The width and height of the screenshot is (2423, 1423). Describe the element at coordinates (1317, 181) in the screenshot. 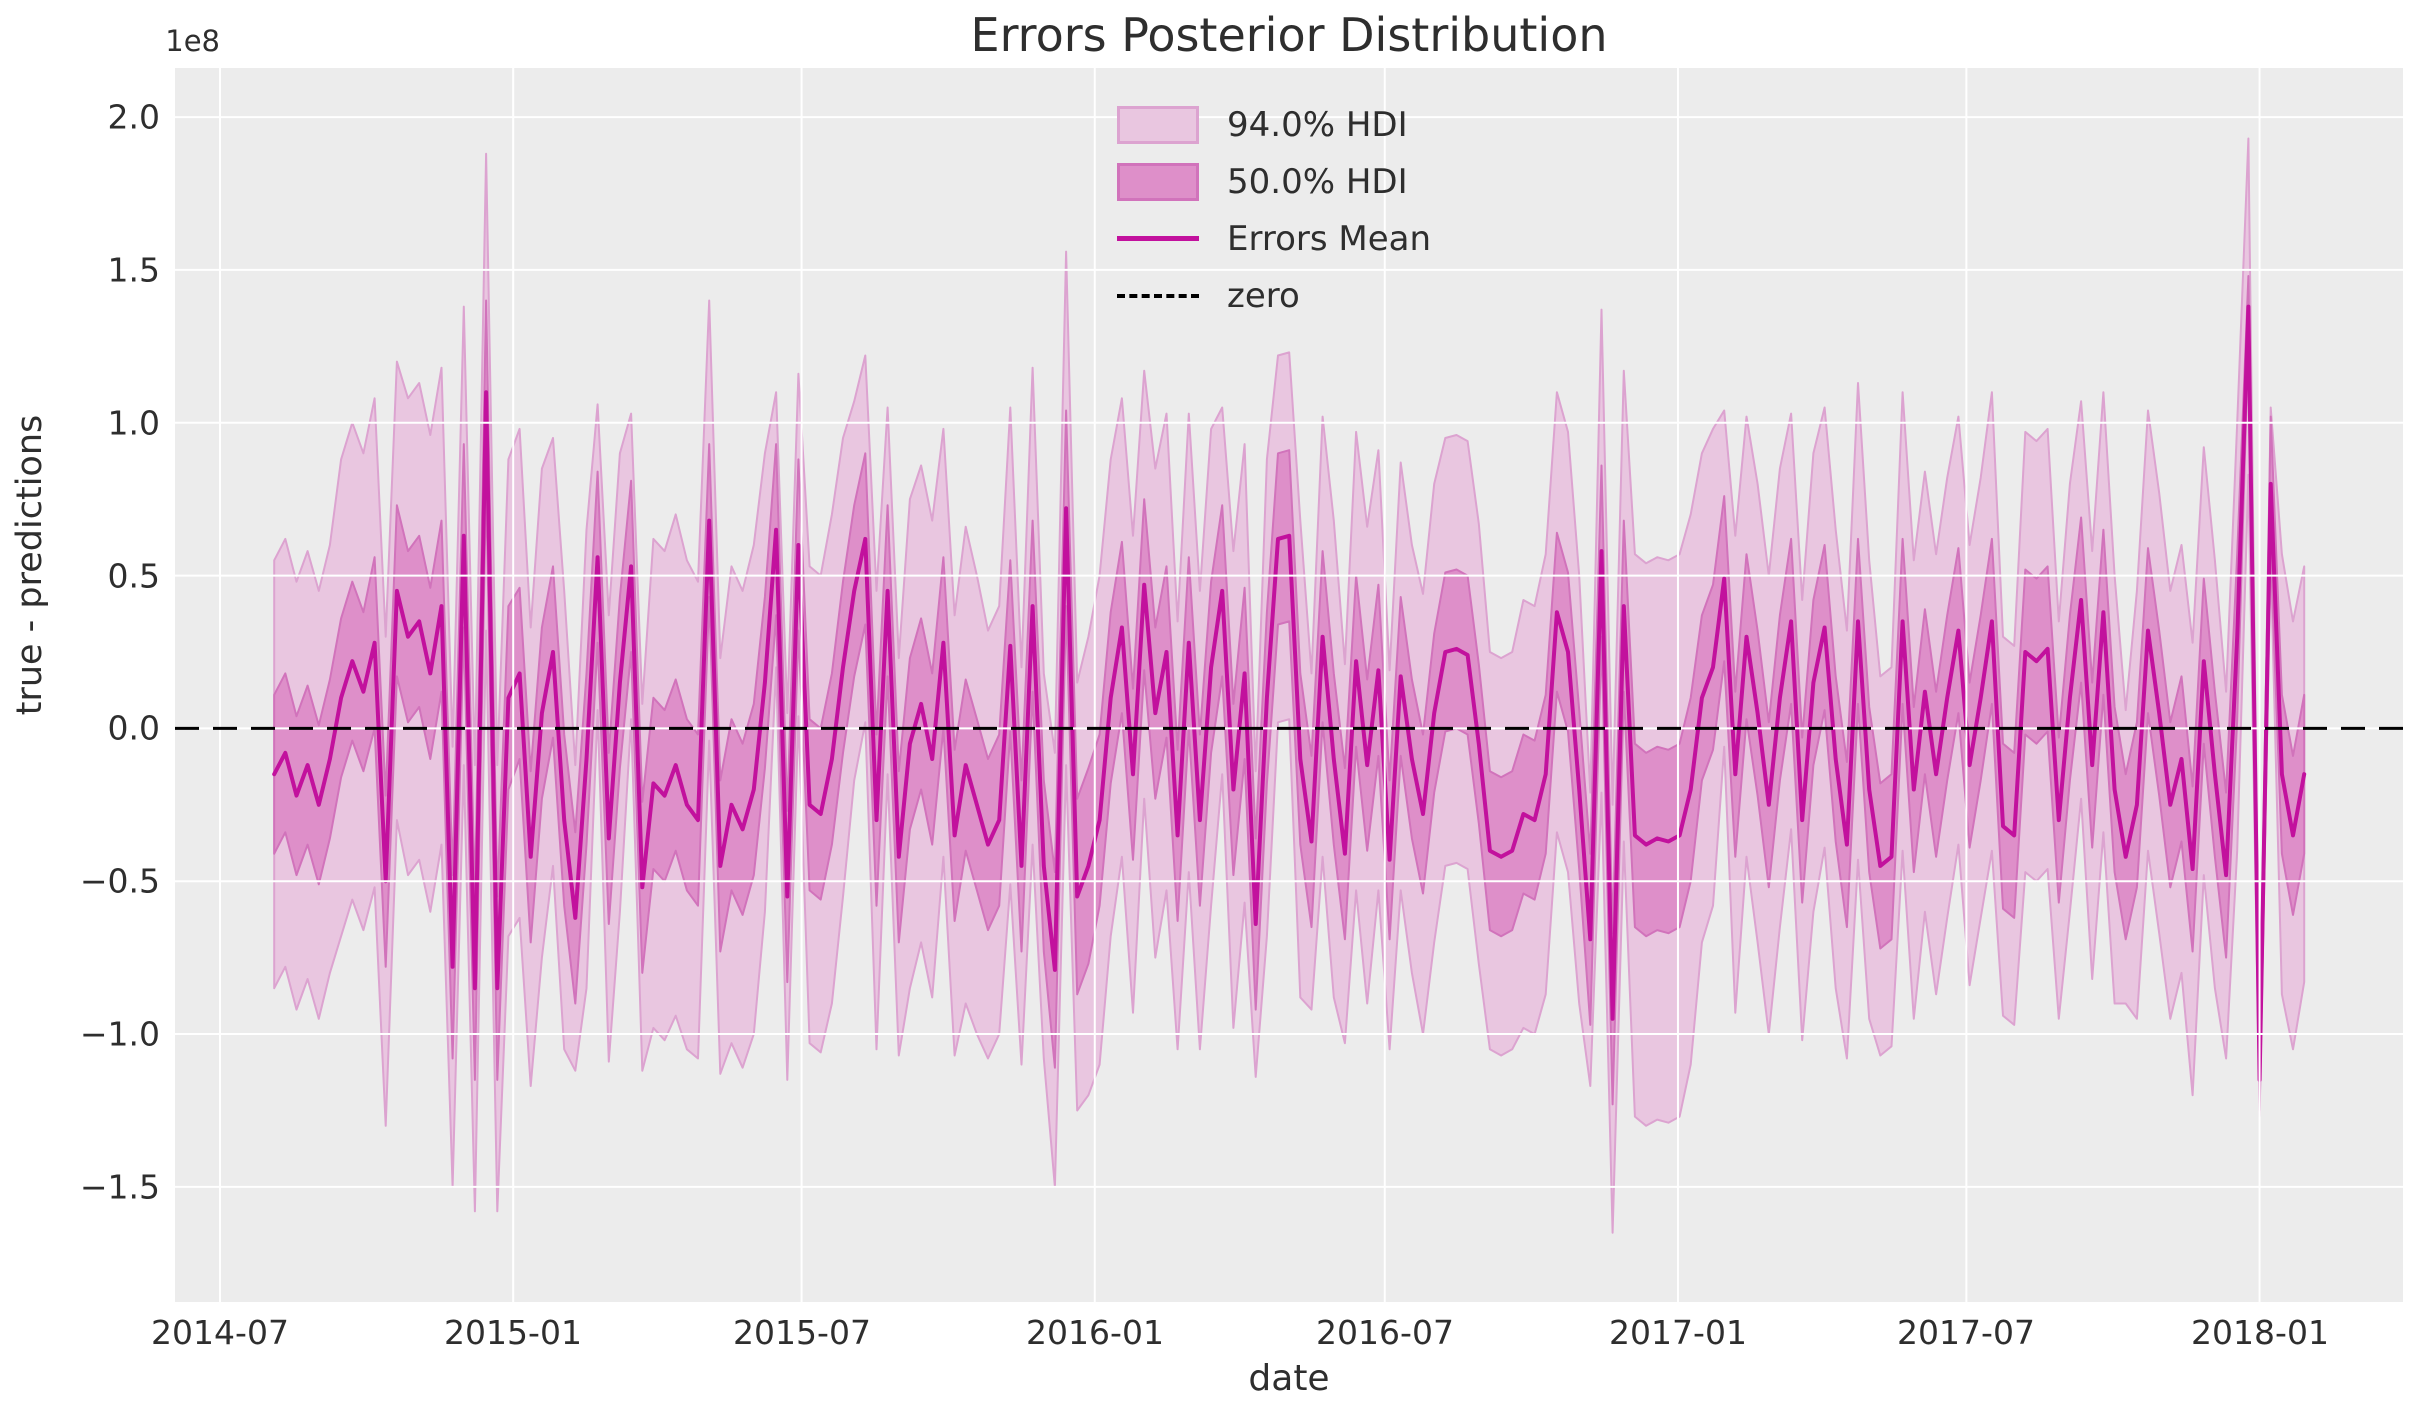

I see `legend-label: 50.0% HDI` at that location.